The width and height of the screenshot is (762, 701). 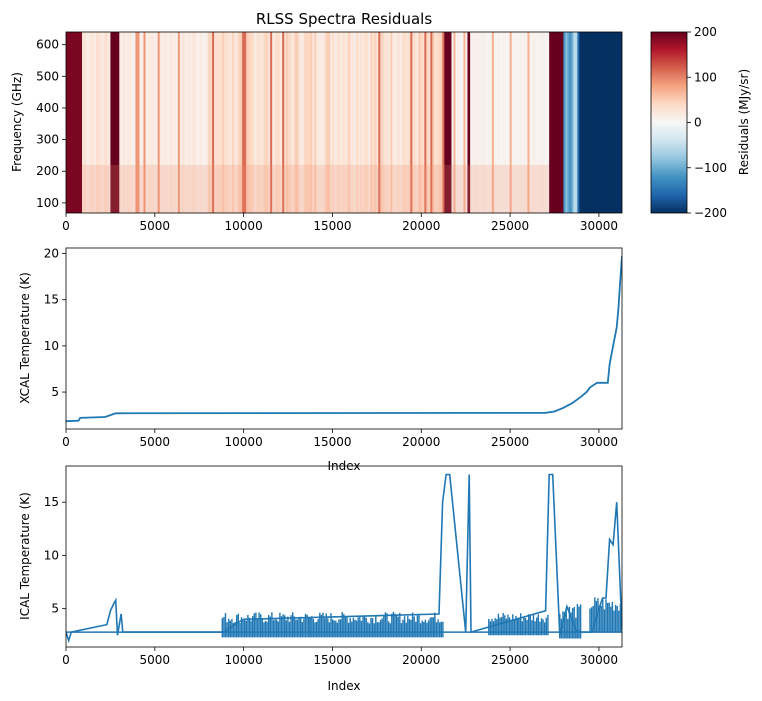 What do you see at coordinates (332, 660) in the screenshot?
I see `ical-xtick-label: 15000` at bounding box center [332, 660].